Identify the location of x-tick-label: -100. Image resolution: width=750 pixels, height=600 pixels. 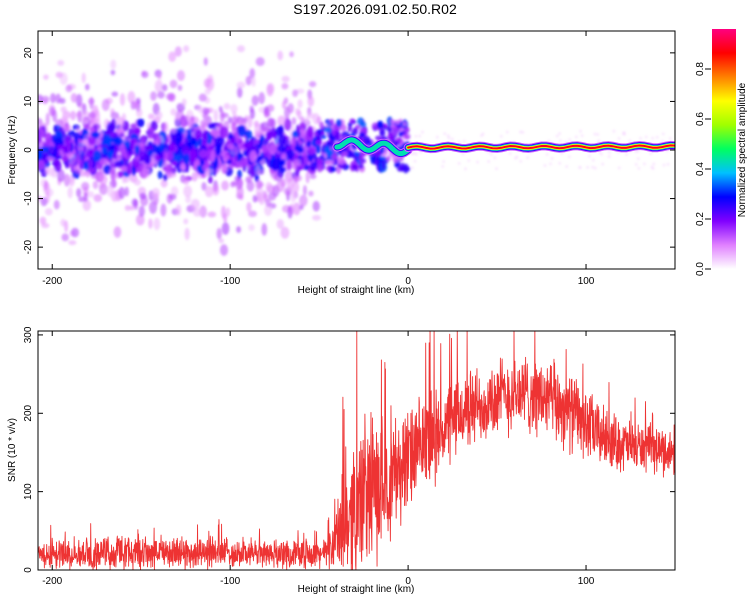
(230, 581).